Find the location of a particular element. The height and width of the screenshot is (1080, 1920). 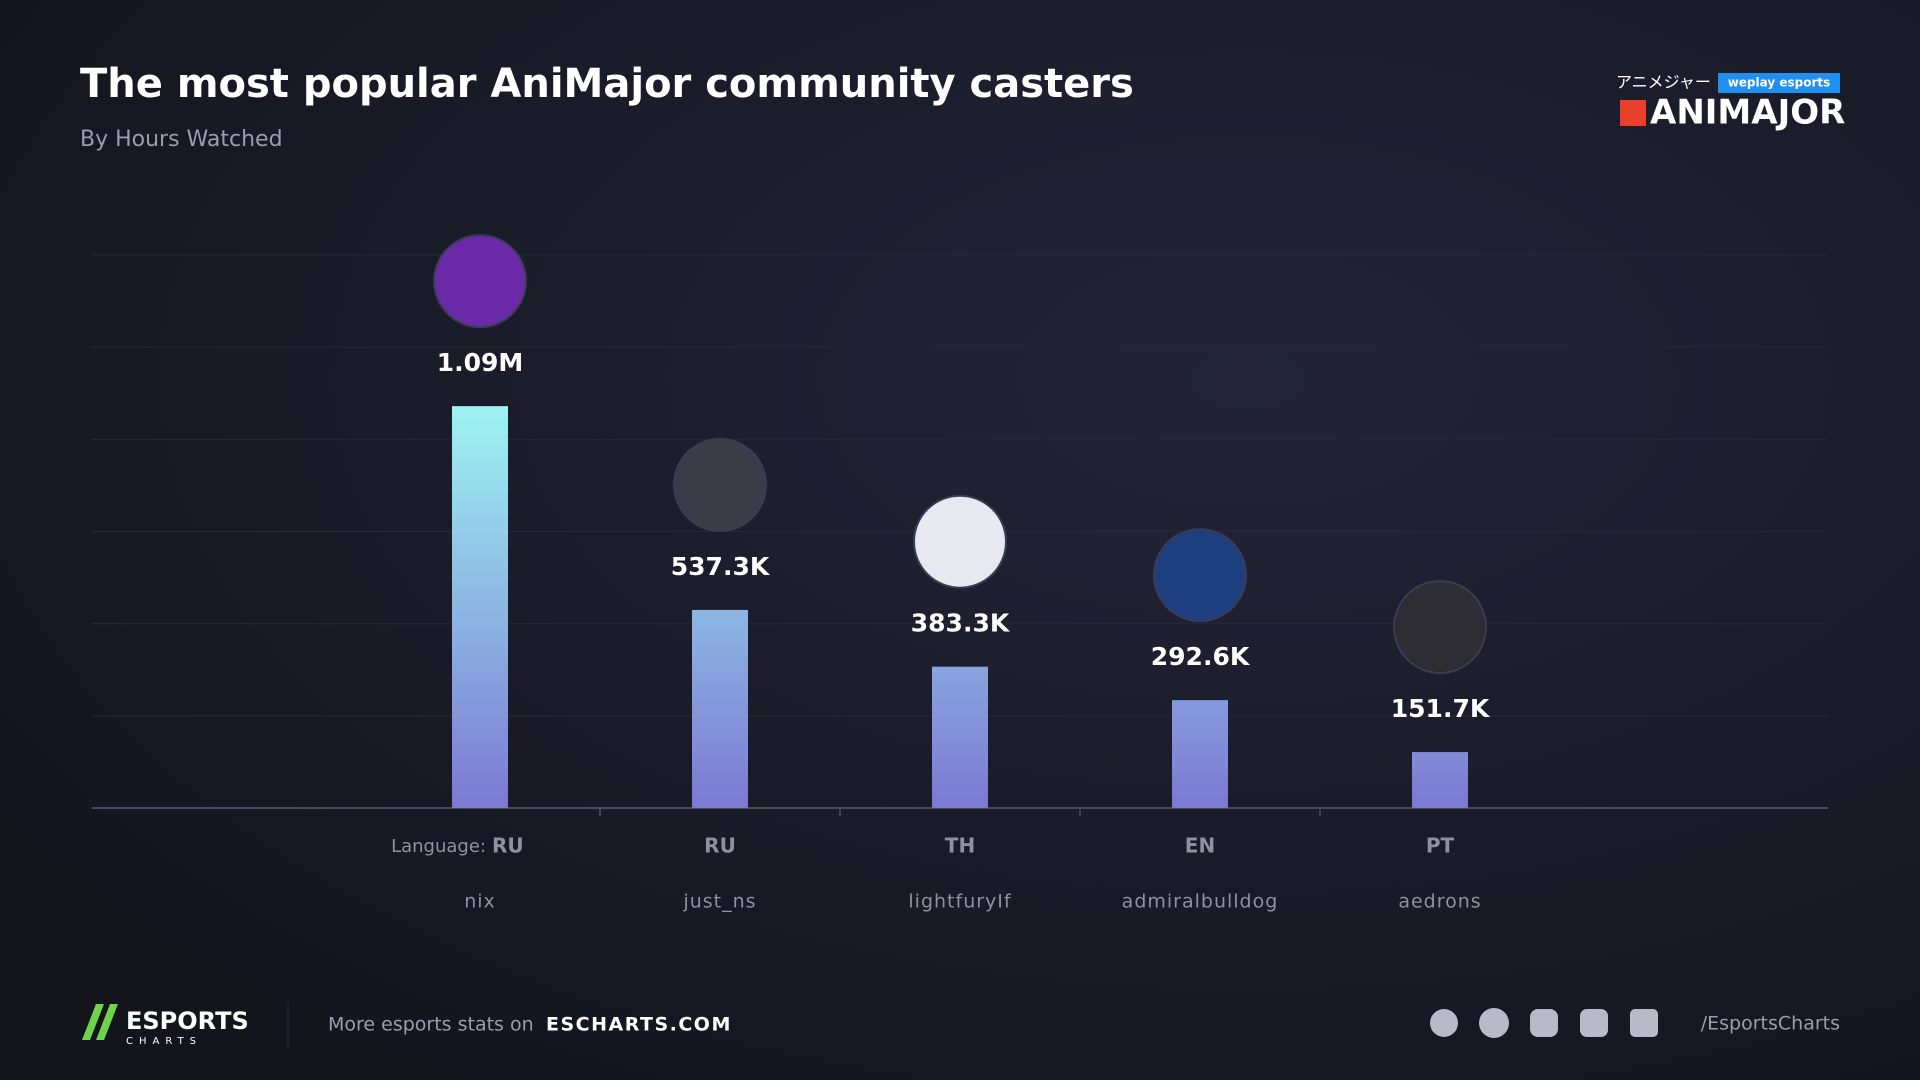

vk-icon is located at coordinates (1594, 1023).